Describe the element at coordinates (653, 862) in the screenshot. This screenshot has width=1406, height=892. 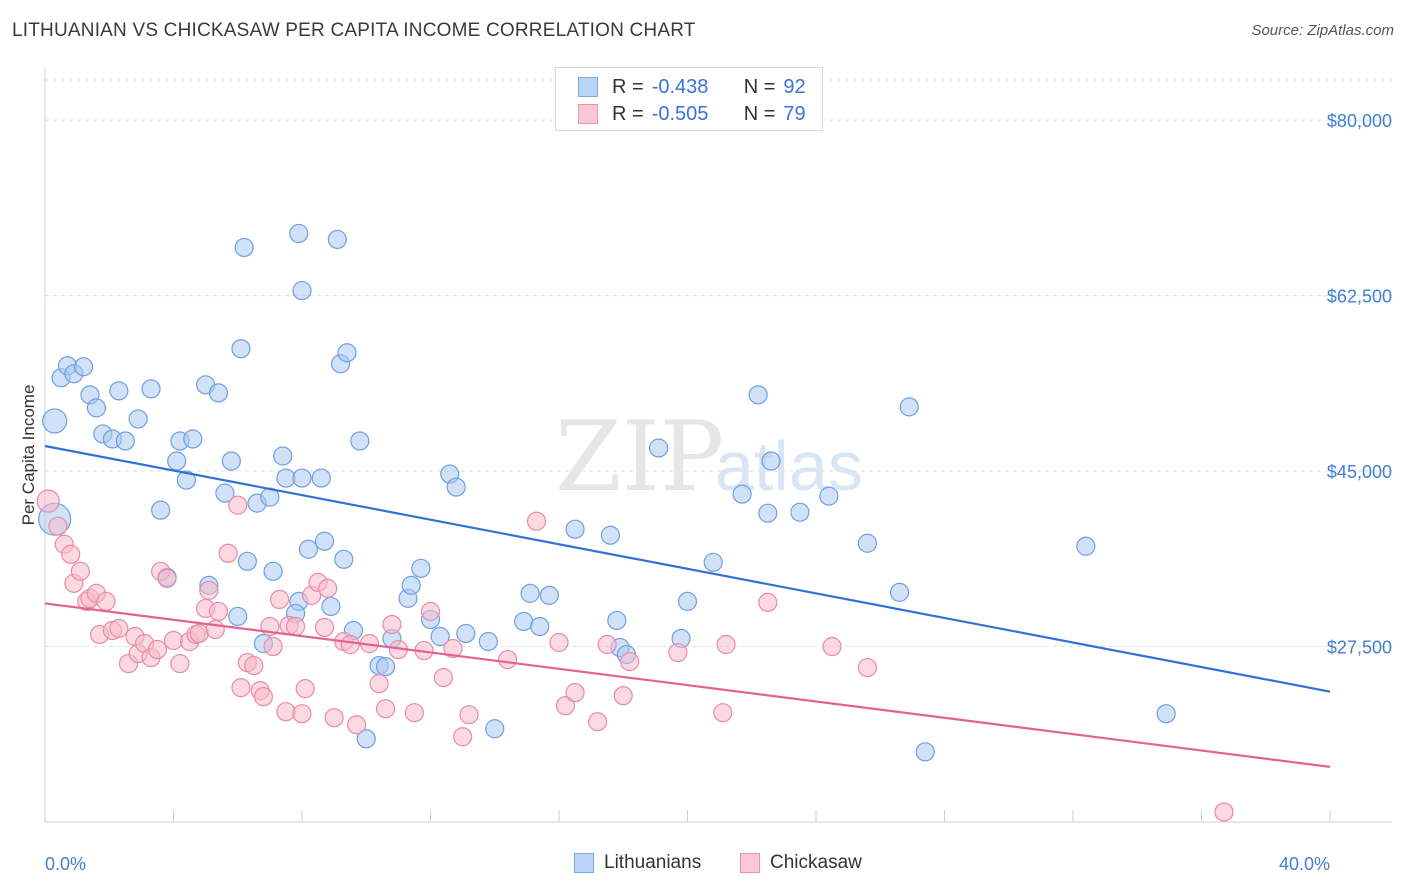
I see `legend-label: Lithuanians` at that location.